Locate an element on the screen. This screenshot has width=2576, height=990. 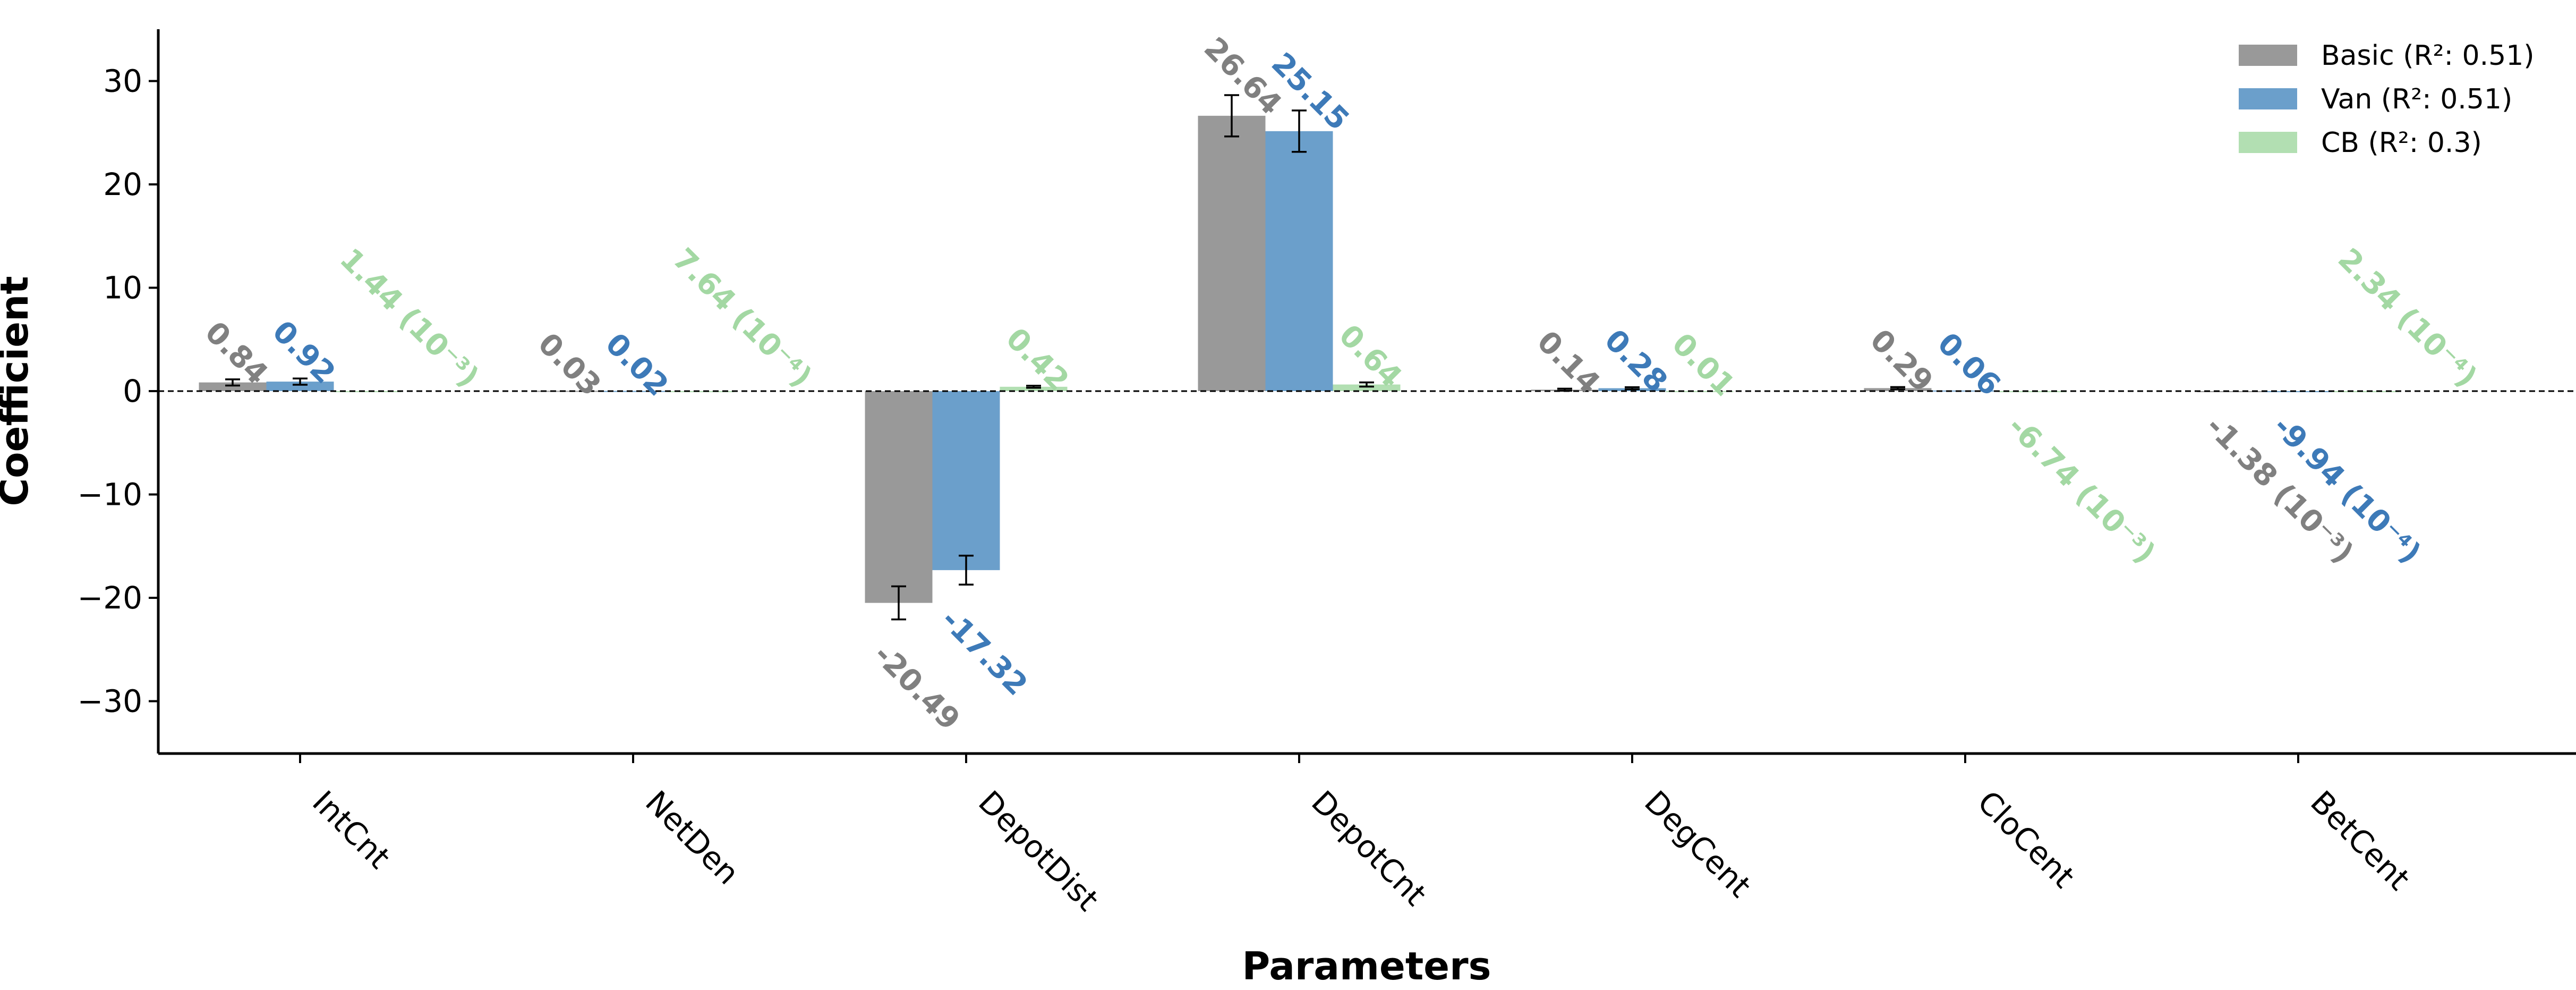
y-tick-label: 0 is located at coordinates (133, 391).